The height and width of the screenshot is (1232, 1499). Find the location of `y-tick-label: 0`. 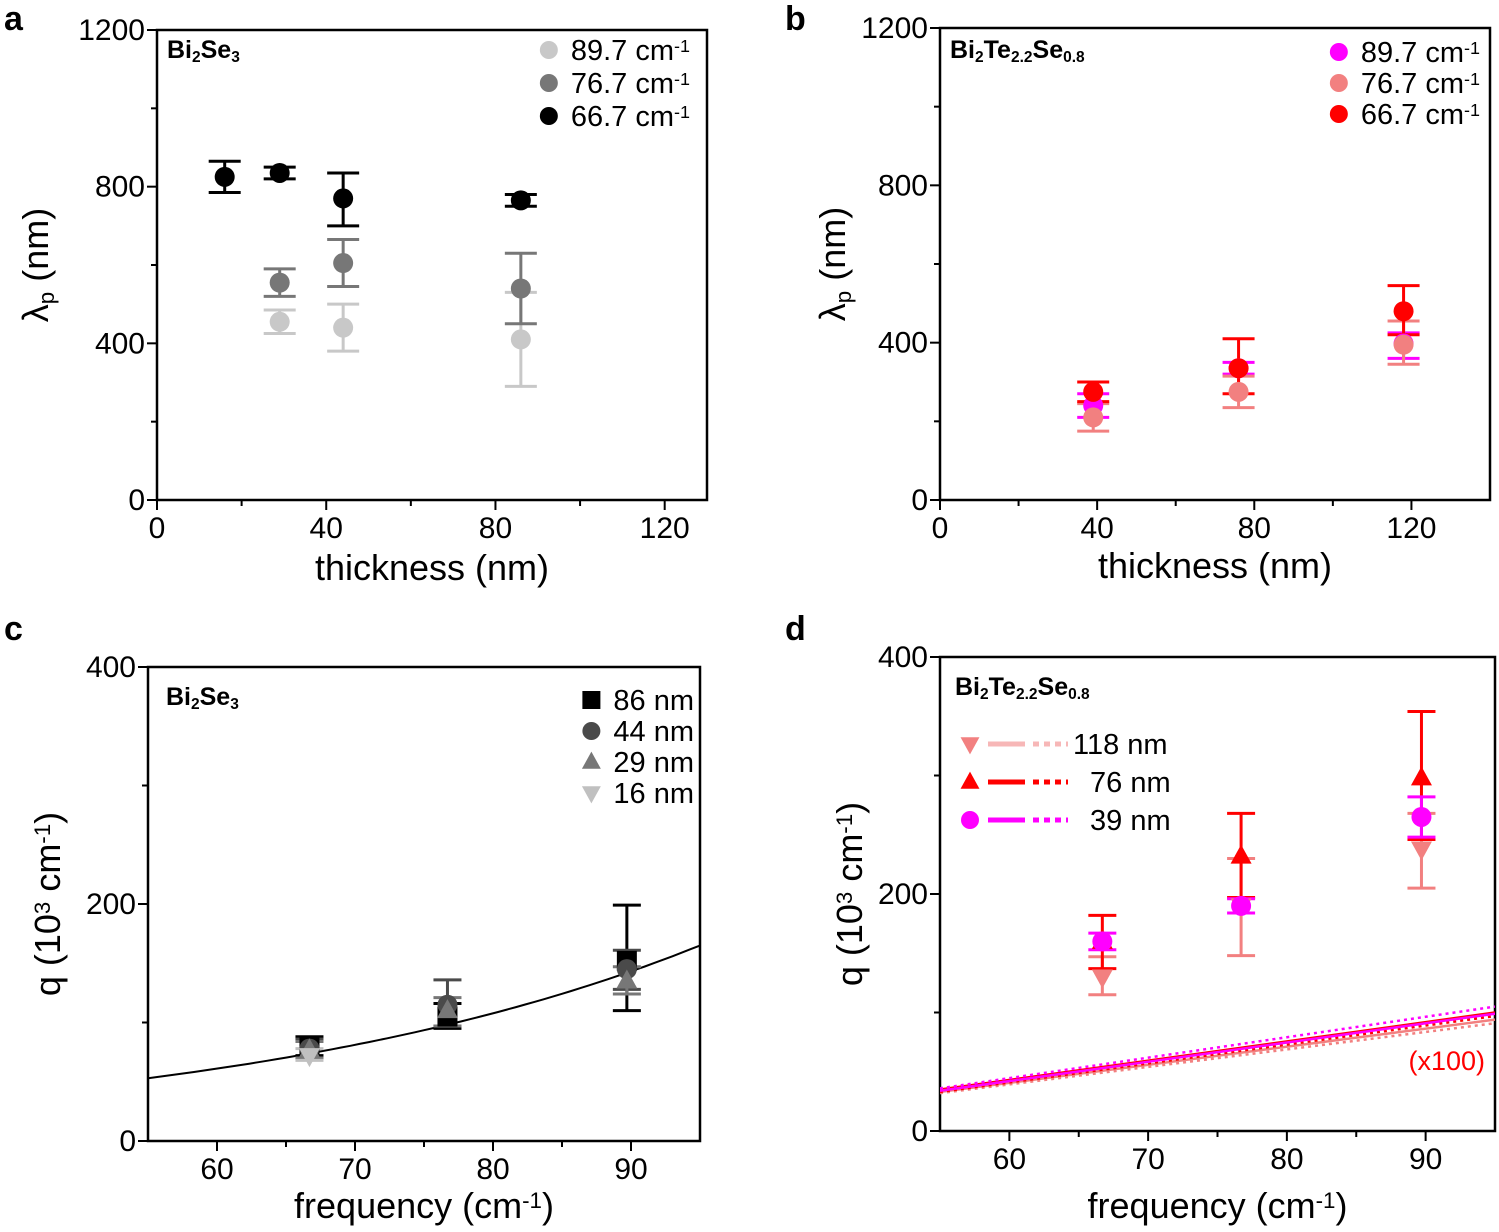

y-tick-label: 0 is located at coordinates (919, 500).